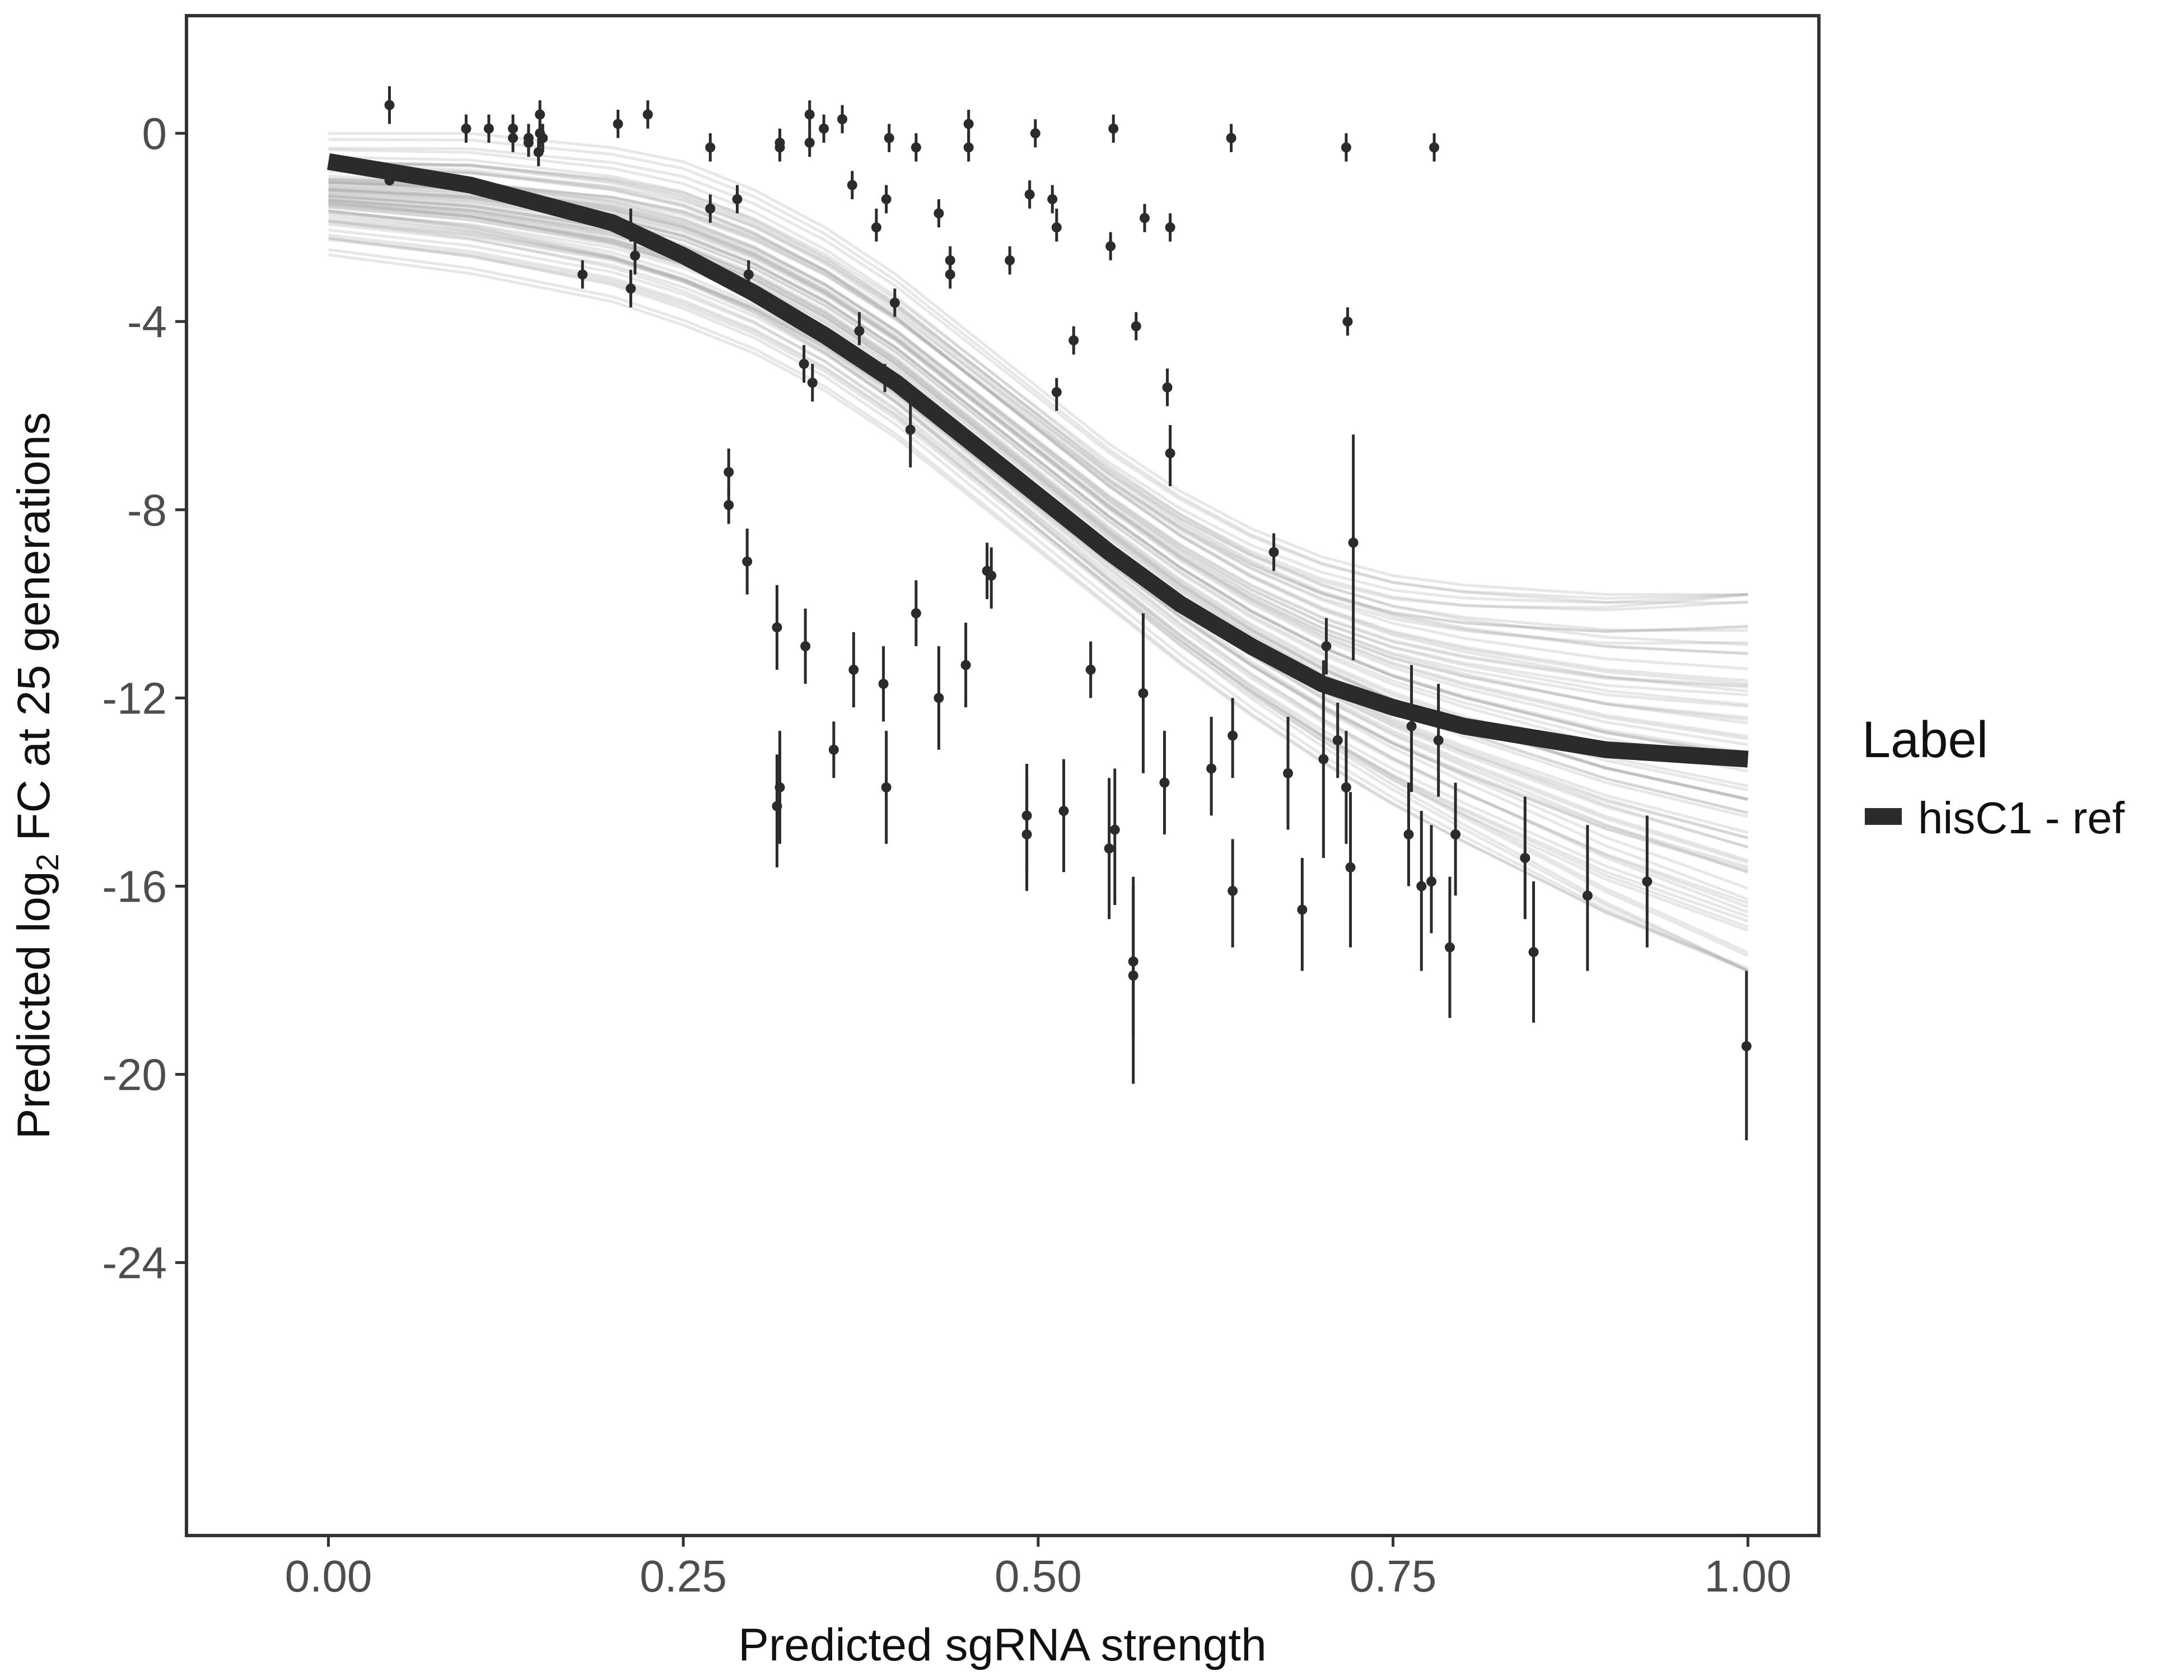 The height and width of the screenshot is (1680, 2184). What do you see at coordinates (47, 862) in the screenshot?
I see `y-axis-label-subscript: 2` at bounding box center [47, 862].